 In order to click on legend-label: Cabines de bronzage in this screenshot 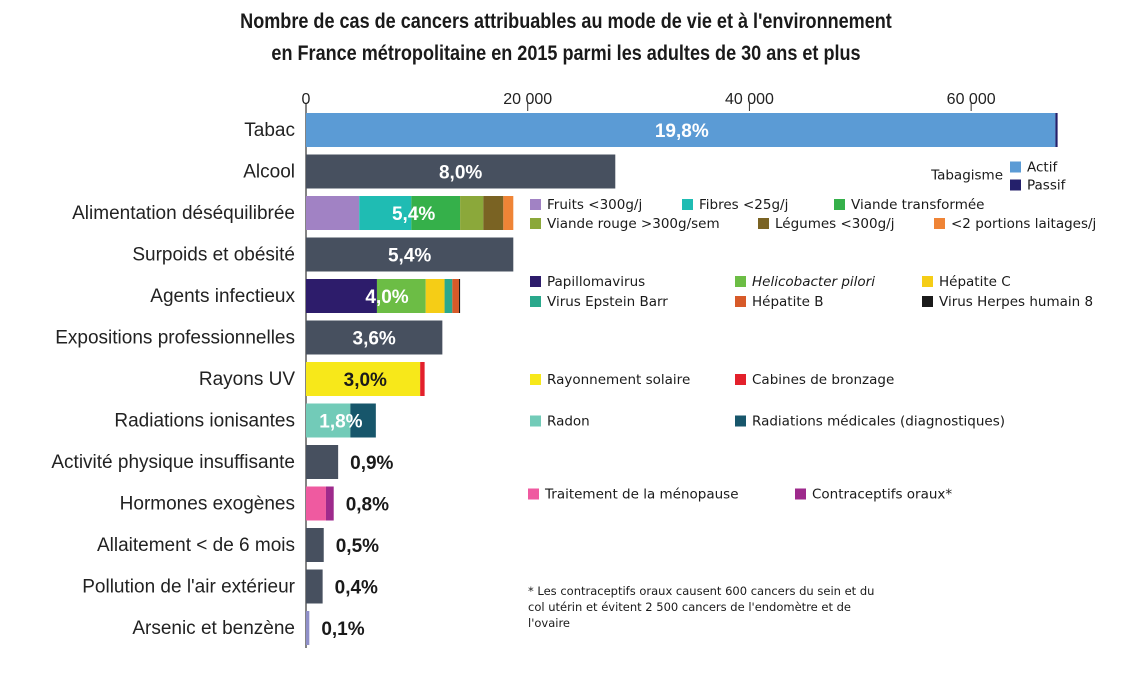, I will do `click(823, 380)`.